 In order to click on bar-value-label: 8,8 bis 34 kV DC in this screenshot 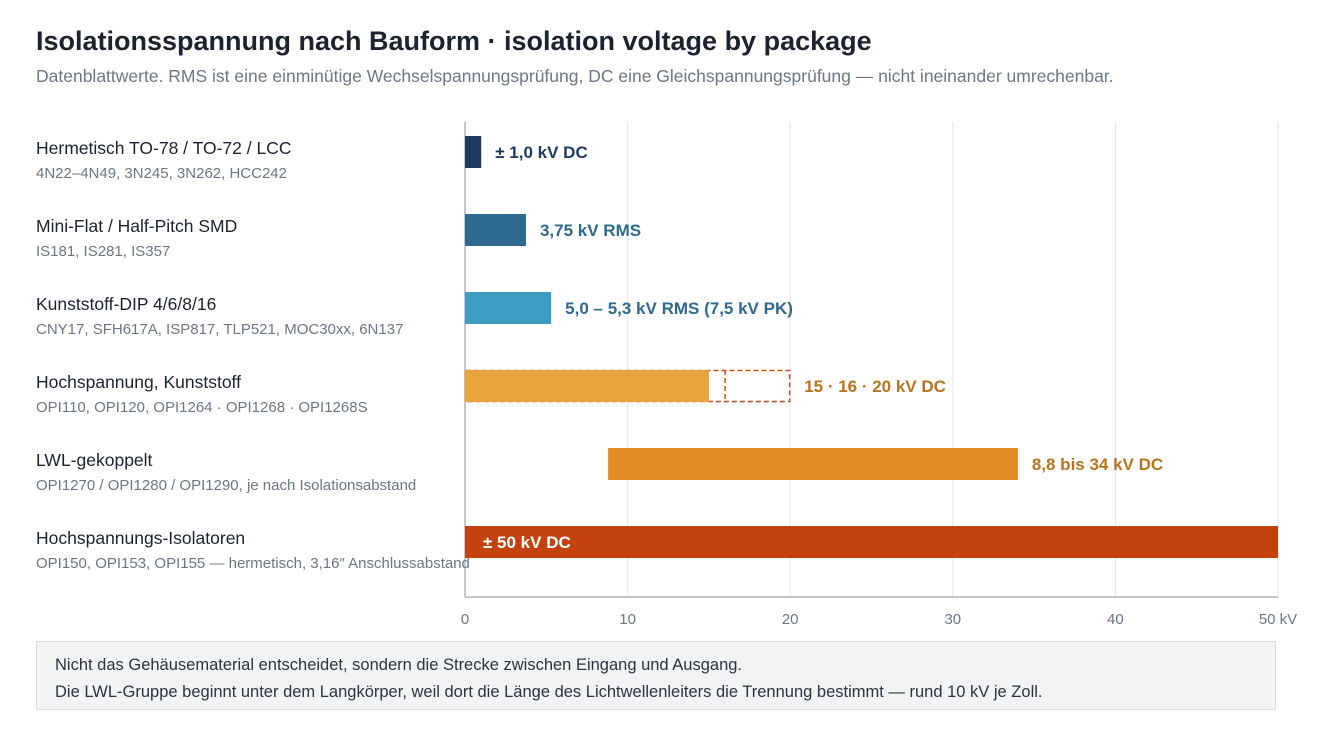, I will do `click(1097, 464)`.